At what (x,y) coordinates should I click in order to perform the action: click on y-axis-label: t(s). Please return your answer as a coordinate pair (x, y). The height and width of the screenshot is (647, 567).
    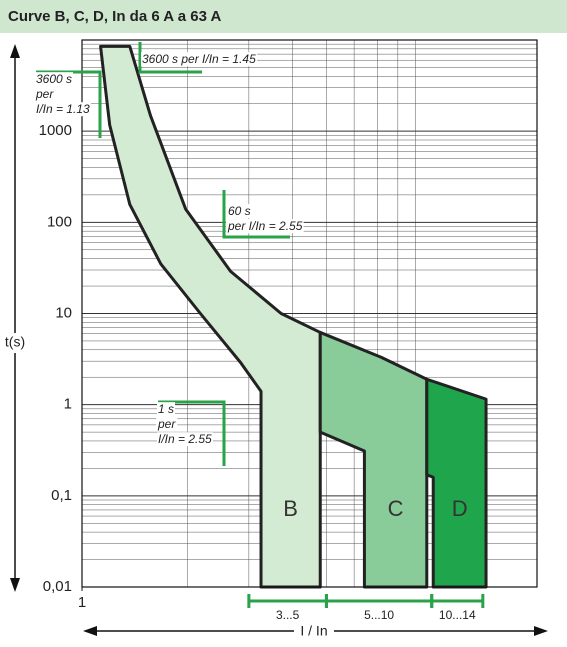
    Looking at the image, I should click on (15, 342).